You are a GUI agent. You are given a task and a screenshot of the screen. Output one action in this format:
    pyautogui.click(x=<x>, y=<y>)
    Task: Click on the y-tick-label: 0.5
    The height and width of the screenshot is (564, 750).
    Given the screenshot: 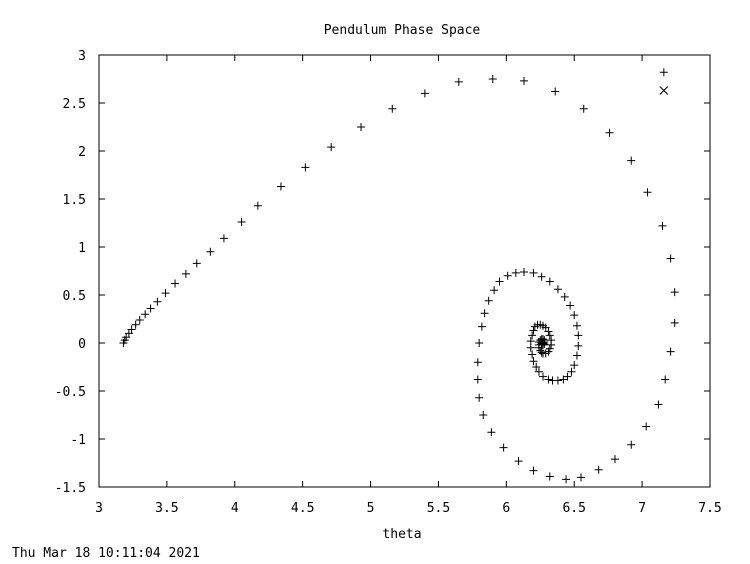 What is the action you would take?
    pyautogui.click(x=74, y=296)
    